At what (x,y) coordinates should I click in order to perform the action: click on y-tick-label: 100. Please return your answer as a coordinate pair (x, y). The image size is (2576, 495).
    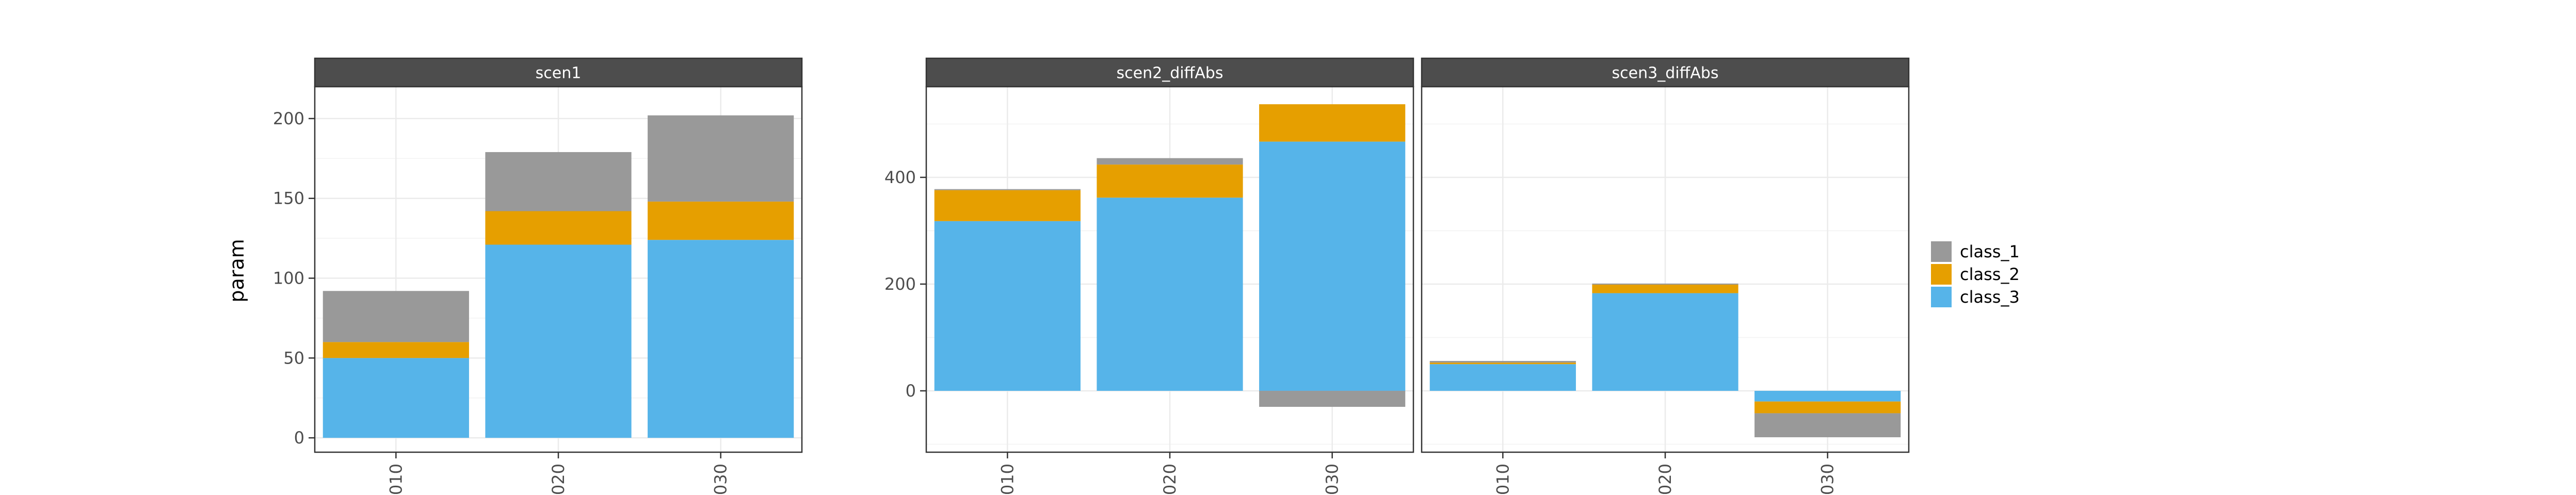
    Looking at the image, I should click on (289, 278).